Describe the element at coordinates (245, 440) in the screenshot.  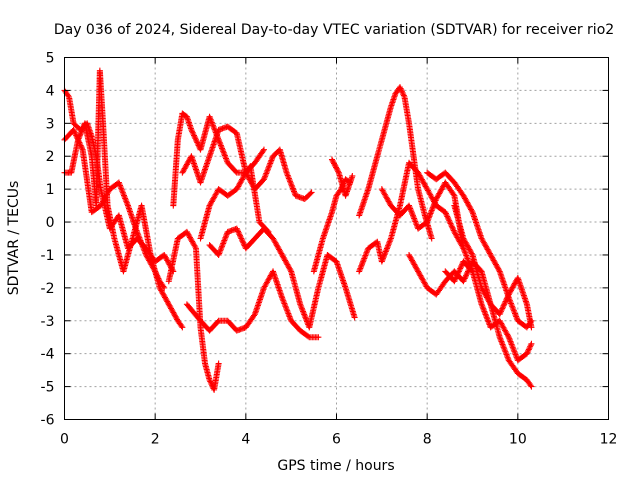
I see `x-tick-label: 4` at that location.